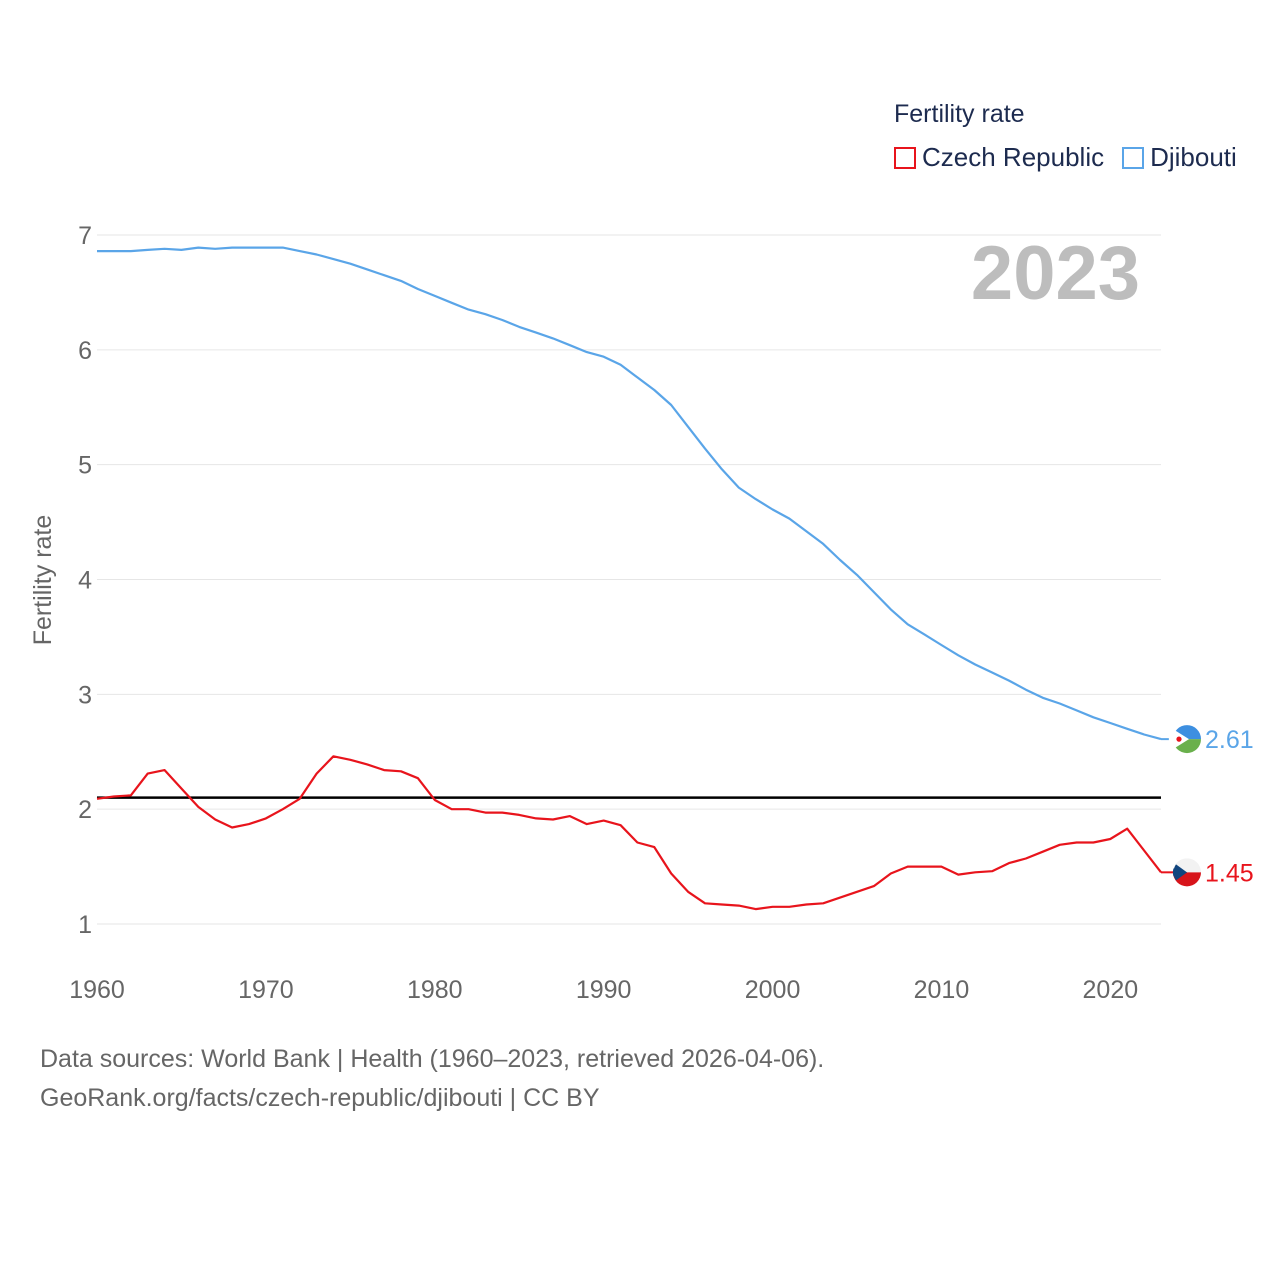 This screenshot has height=1280, width=1280. Describe the element at coordinates (905, 157) in the screenshot. I see `legend-swatch-czech-republic` at that location.